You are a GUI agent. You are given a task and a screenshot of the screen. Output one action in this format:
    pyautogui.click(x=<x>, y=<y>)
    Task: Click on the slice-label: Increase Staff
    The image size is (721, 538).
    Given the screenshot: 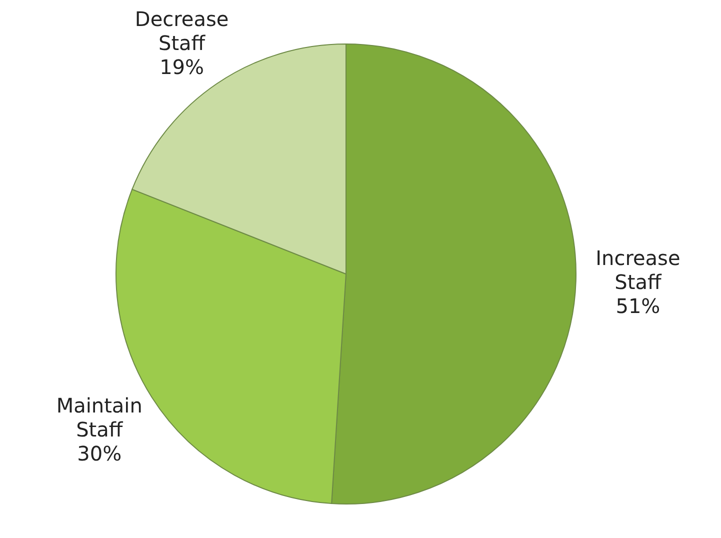 What is the action you would take?
    pyautogui.click(x=638, y=270)
    